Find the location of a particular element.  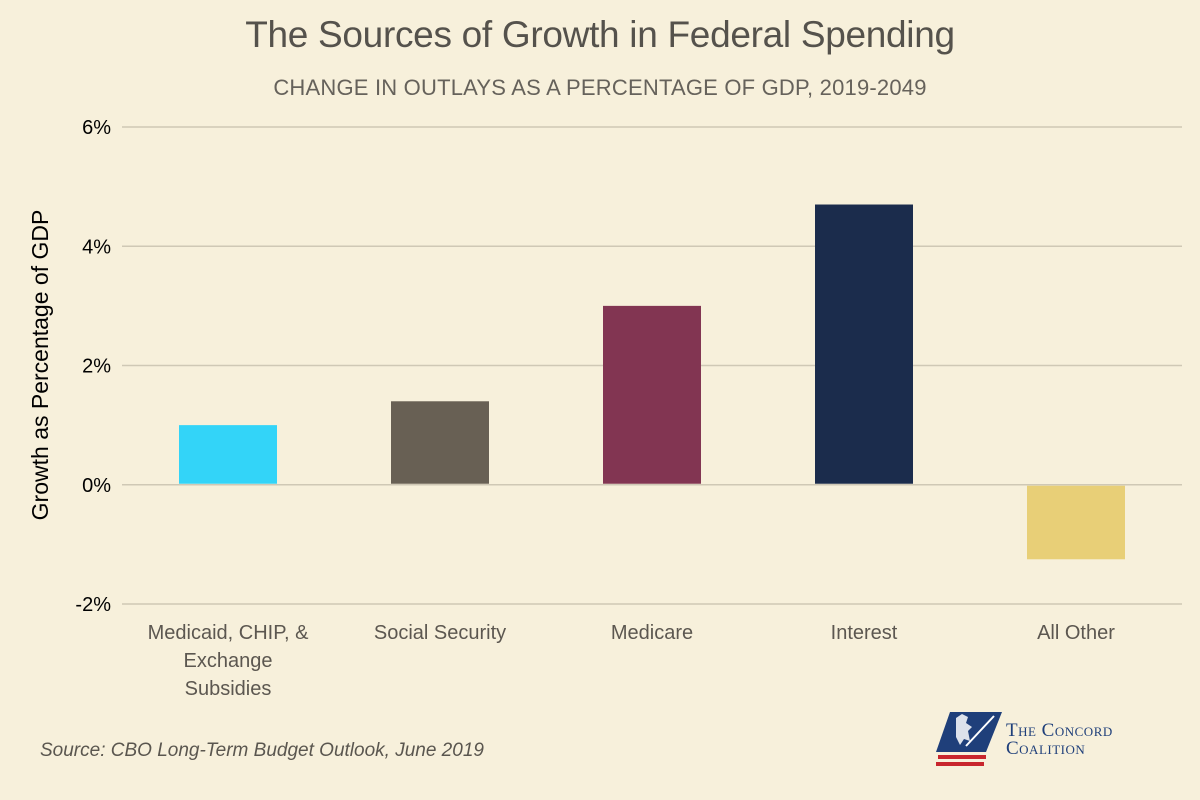

minuteman-icon is located at coordinates (969, 739).